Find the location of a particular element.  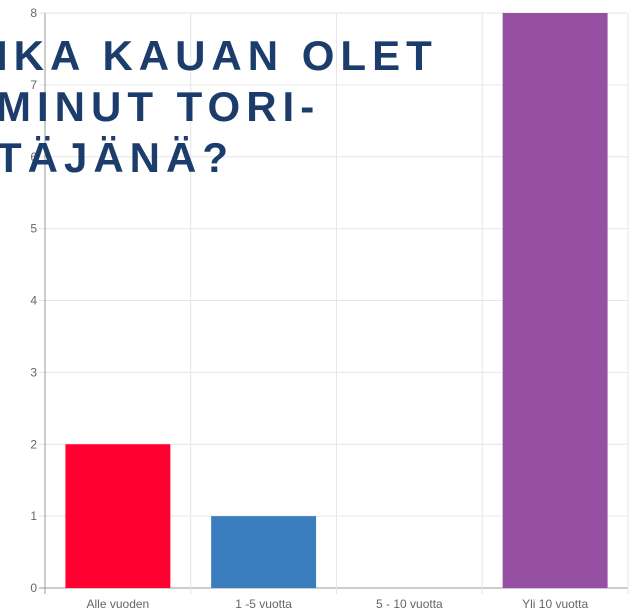

x-tick-label: Alle vuoden is located at coordinates (118, 604).